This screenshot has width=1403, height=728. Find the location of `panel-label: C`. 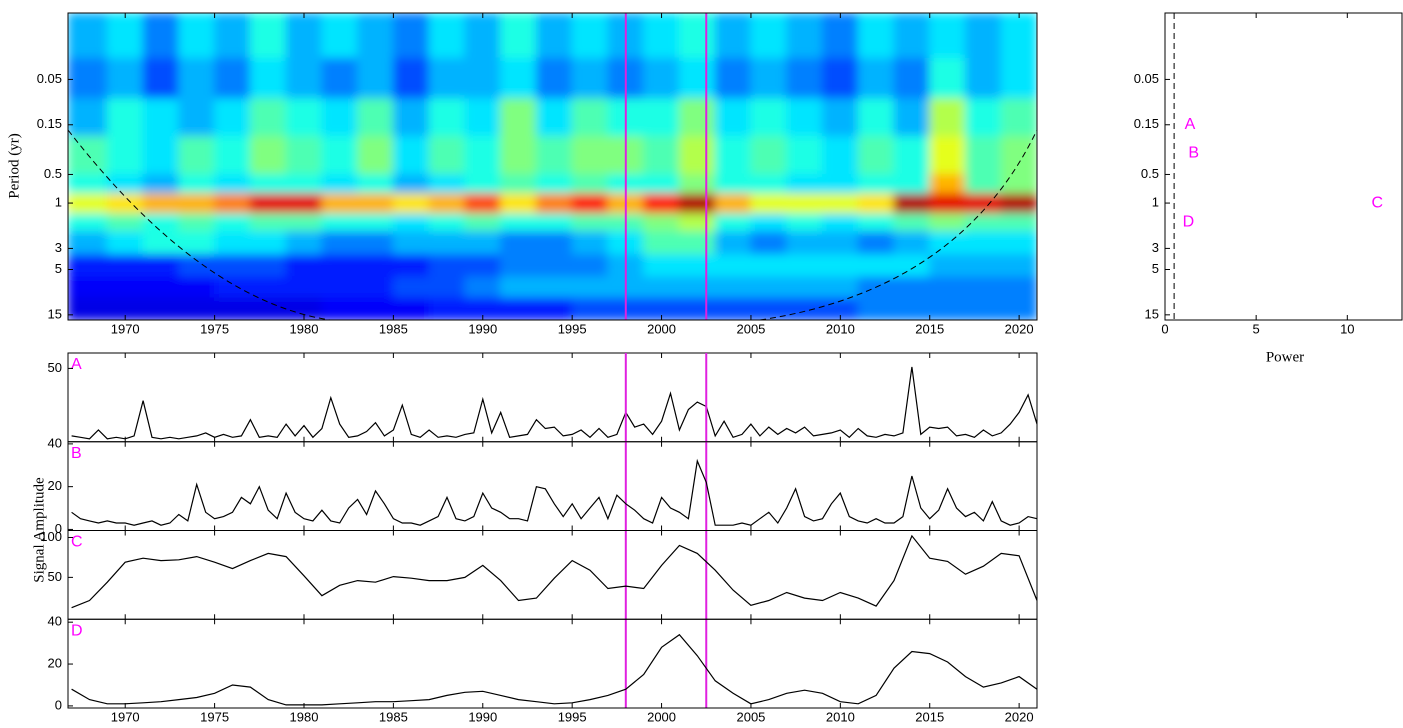

panel-label: C is located at coordinates (77, 542).